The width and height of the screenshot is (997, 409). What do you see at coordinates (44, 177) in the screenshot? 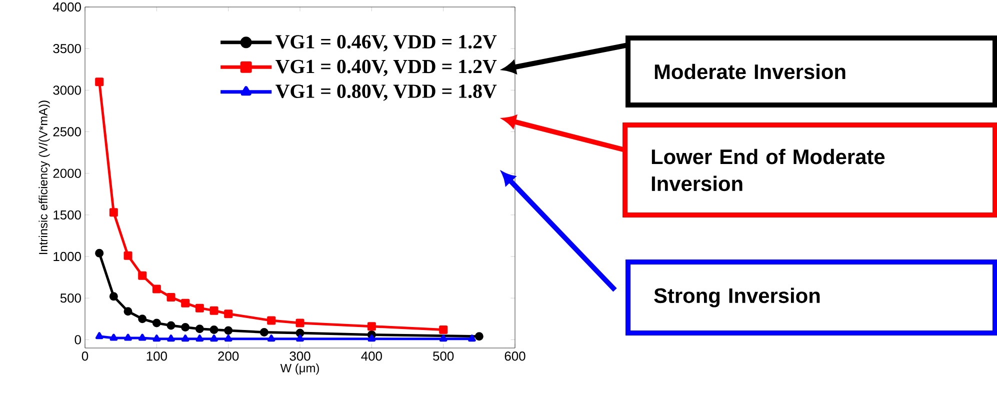
I see `y-axis-title: Intrinsic efficiency (V/(V*mA))` at bounding box center [44, 177].